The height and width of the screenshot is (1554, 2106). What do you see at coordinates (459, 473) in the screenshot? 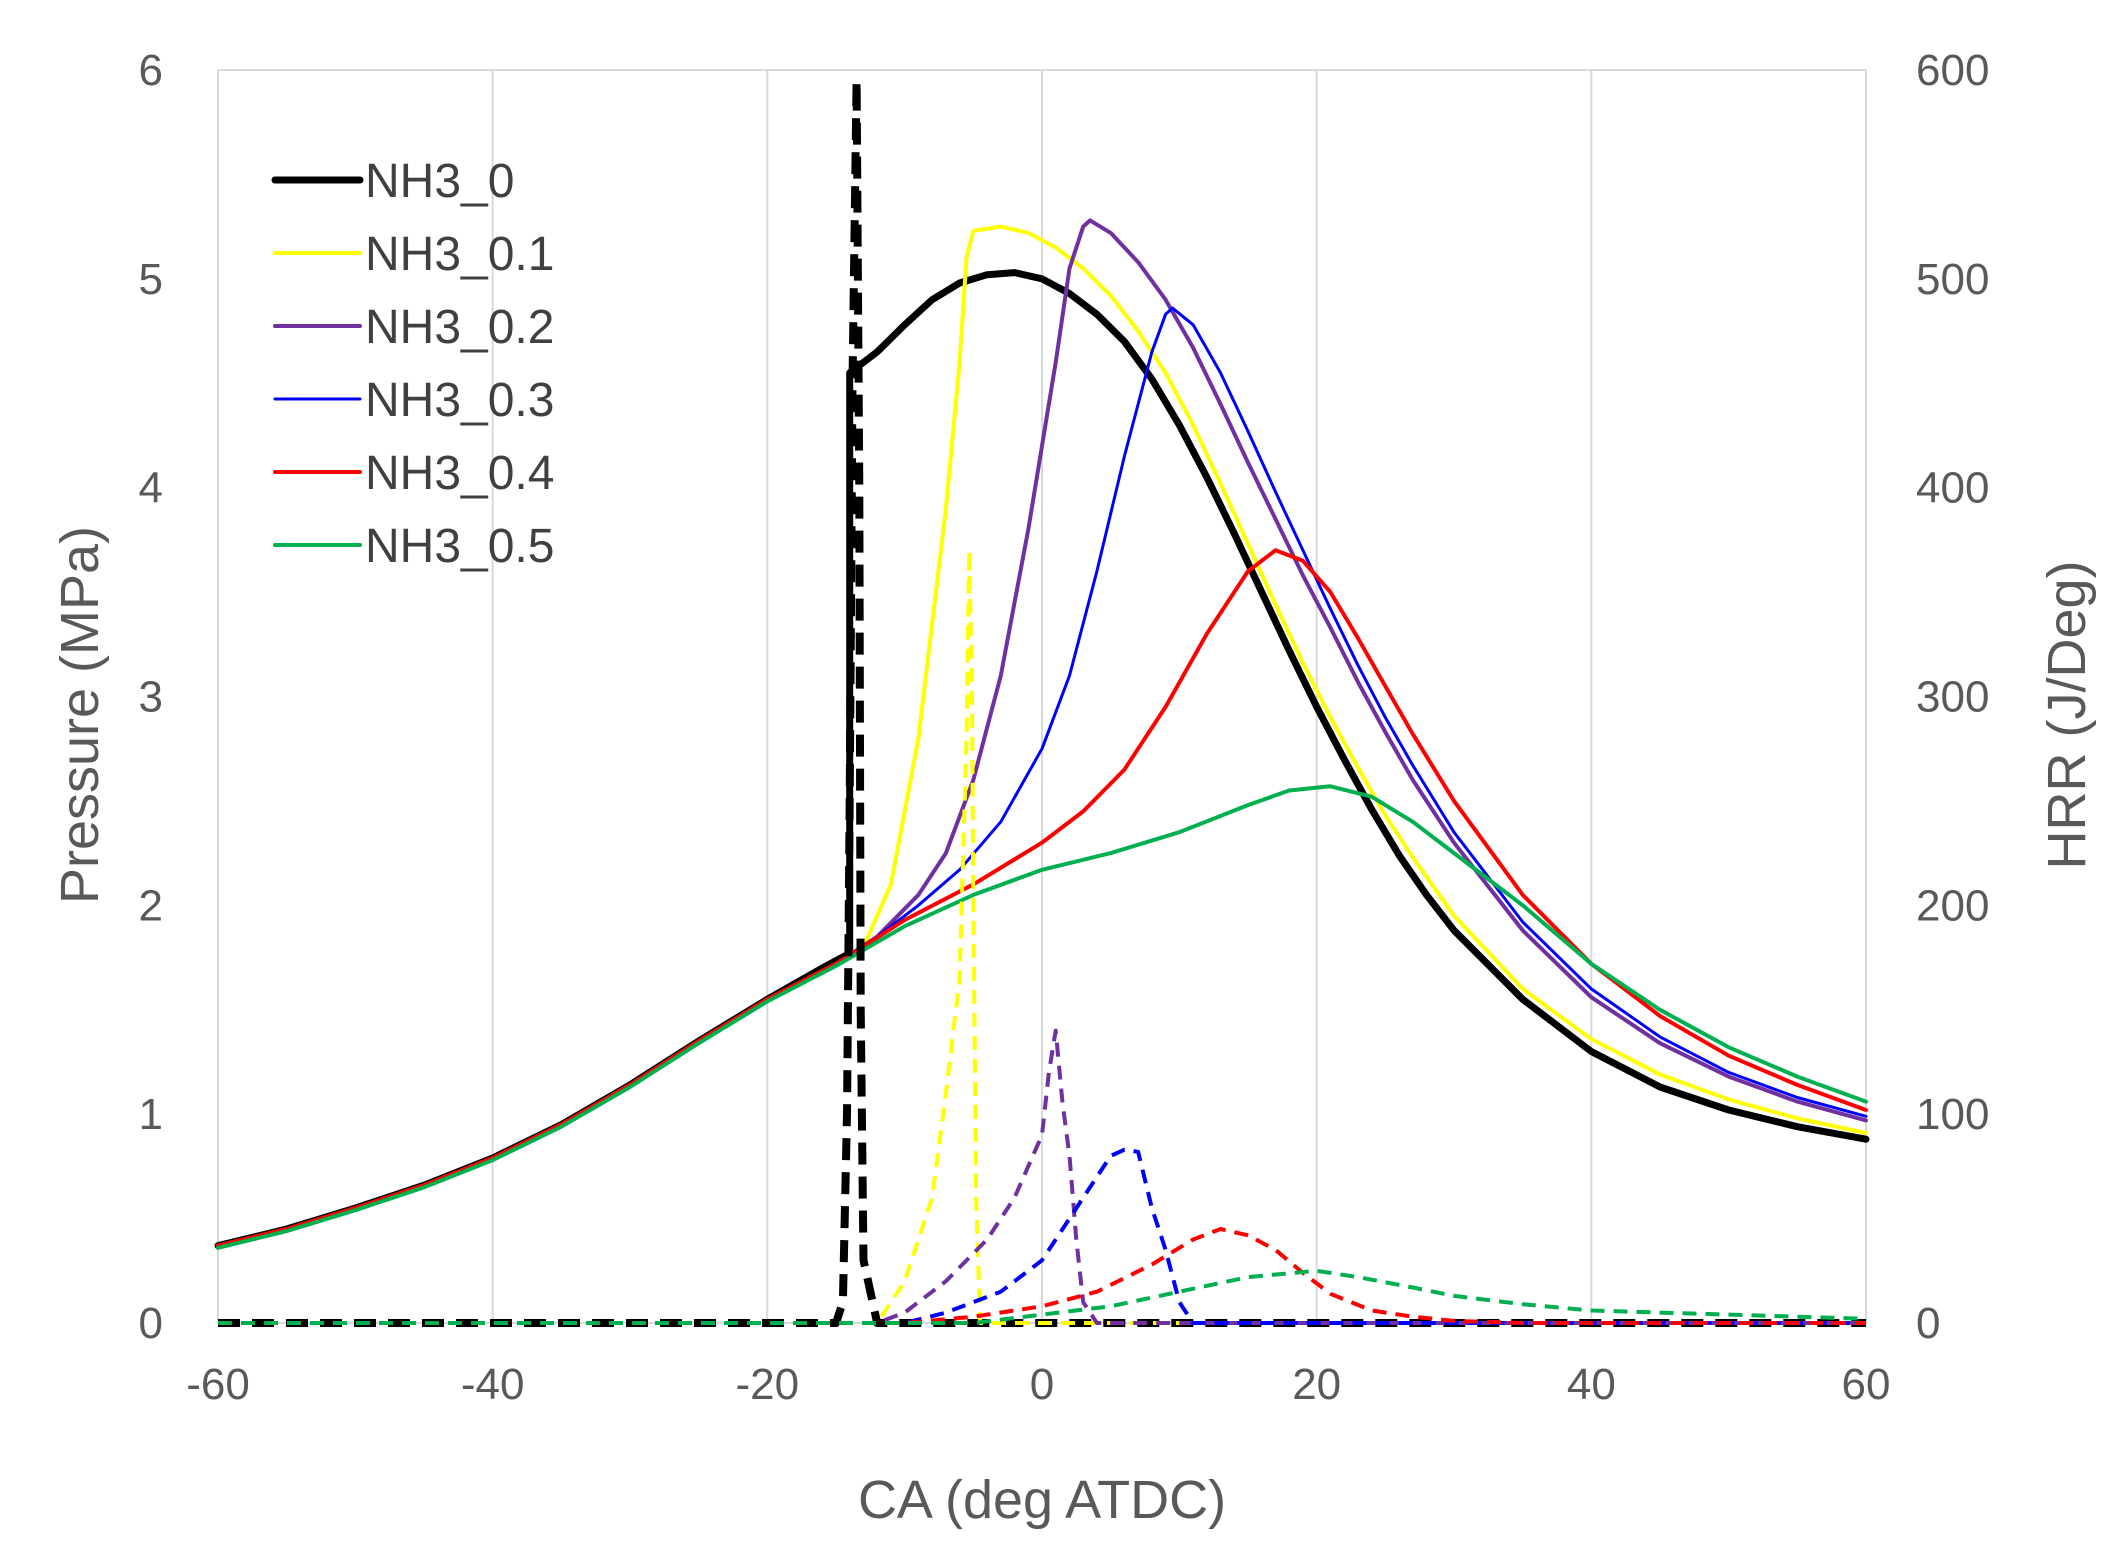
I see `legend-label: NH3_0.4` at bounding box center [459, 473].